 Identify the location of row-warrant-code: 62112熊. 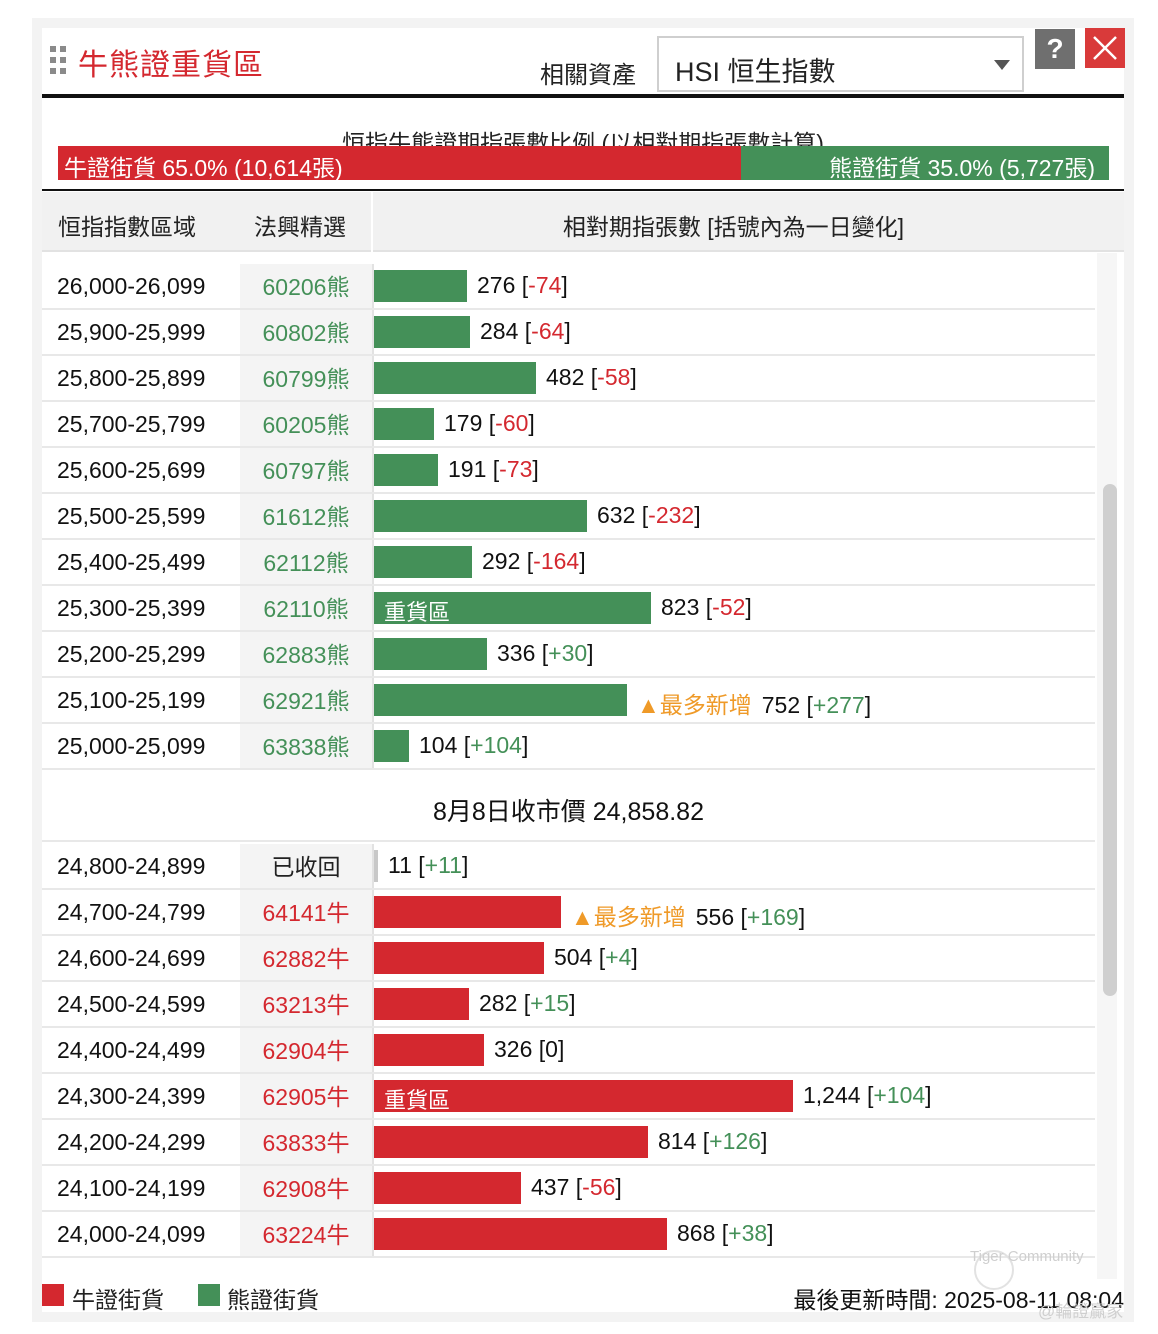
(306, 562).